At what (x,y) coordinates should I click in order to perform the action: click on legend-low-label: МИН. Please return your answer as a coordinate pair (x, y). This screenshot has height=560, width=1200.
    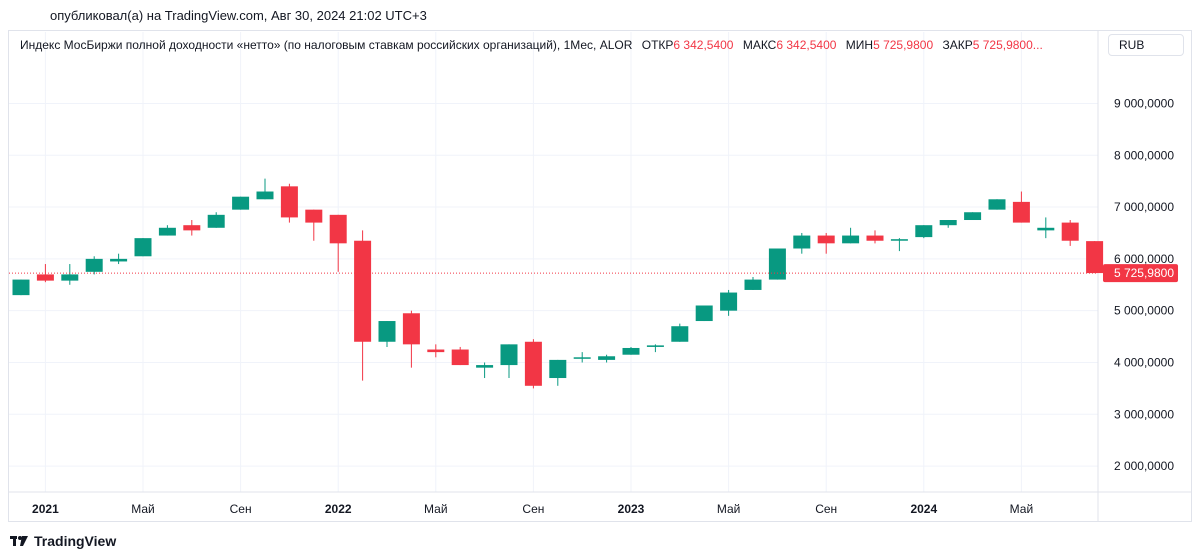
    Looking at the image, I should click on (859, 45).